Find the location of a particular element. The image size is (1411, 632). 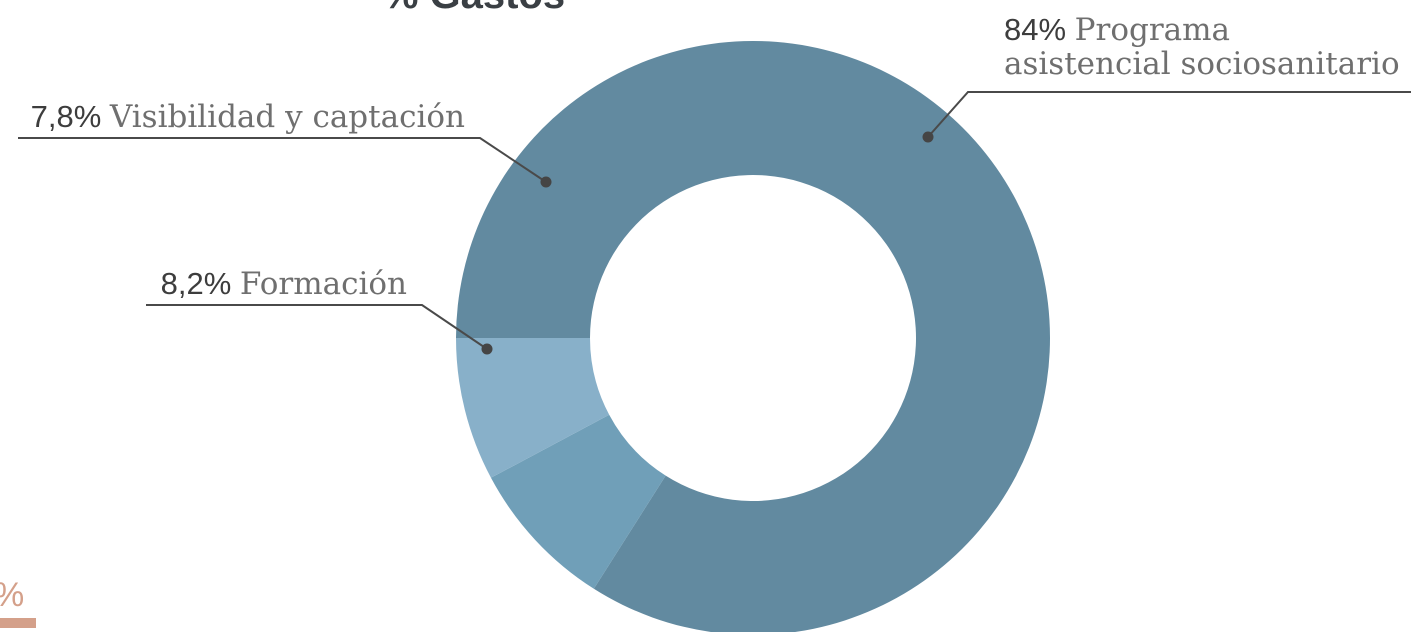

slice-percent: 7,8% is located at coordinates (70, 116).